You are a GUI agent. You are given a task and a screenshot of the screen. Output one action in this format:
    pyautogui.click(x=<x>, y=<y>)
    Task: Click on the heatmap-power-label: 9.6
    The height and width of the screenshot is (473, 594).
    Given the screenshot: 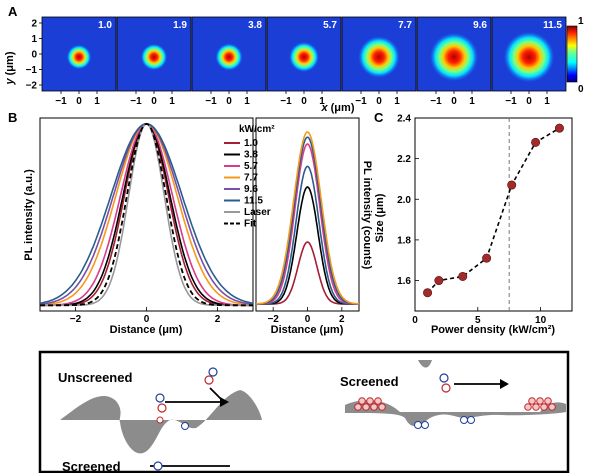 What is the action you would take?
    pyautogui.click(x=480, y=25)
    